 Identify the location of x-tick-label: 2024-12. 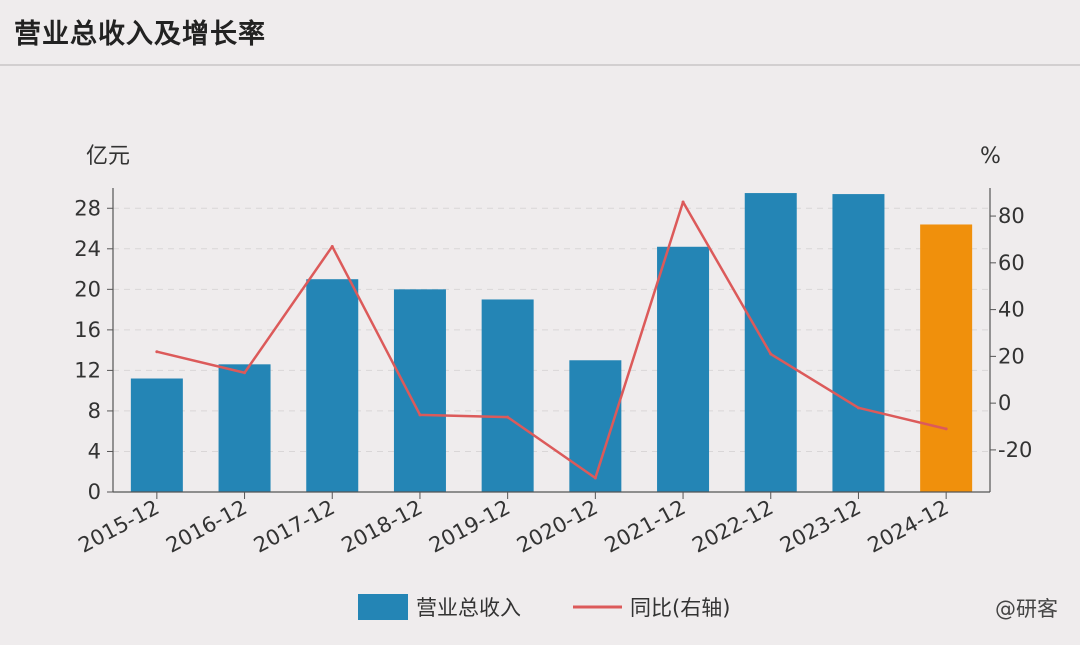
(908, 526).